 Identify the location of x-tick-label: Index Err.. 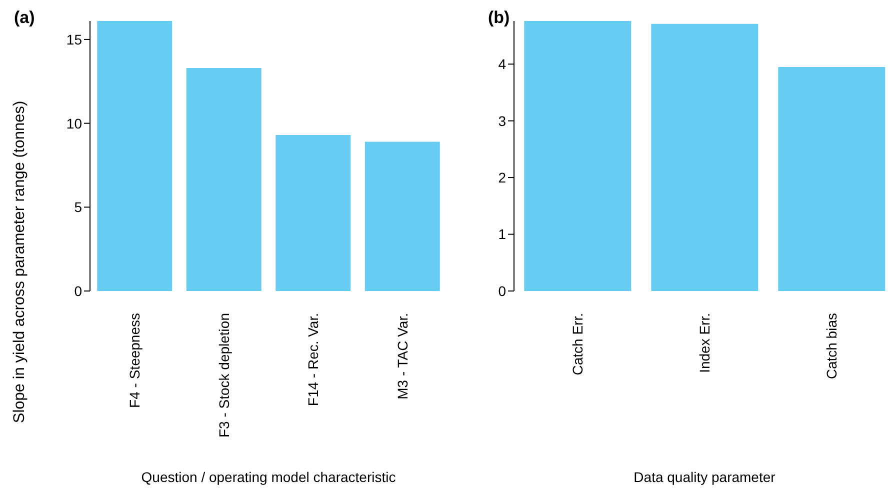
(704, 343).